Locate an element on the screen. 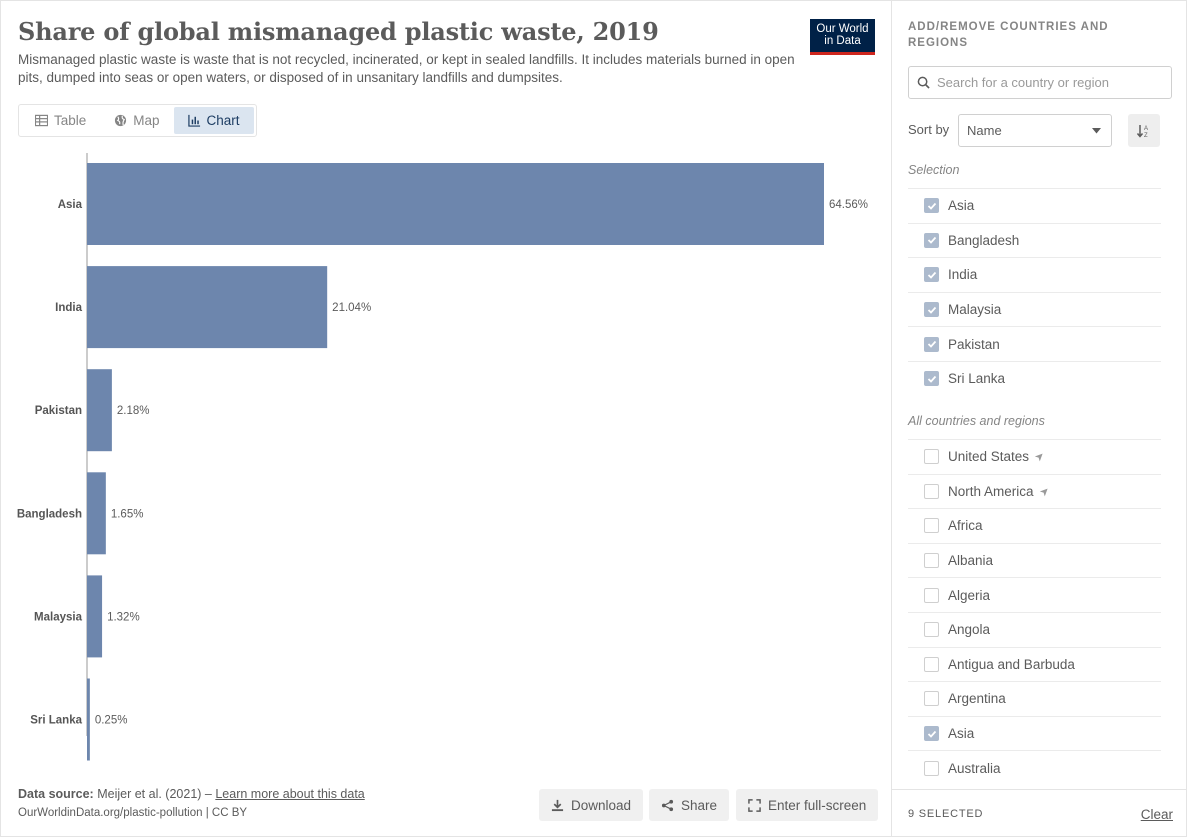  tab-table-label: Table is located at coordinates (70, 120).